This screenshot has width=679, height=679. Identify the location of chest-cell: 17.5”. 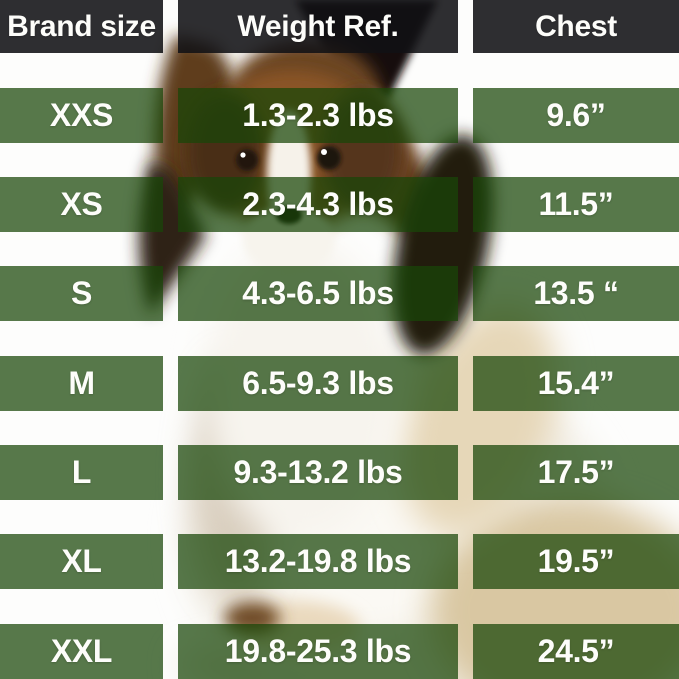
(576, 472).